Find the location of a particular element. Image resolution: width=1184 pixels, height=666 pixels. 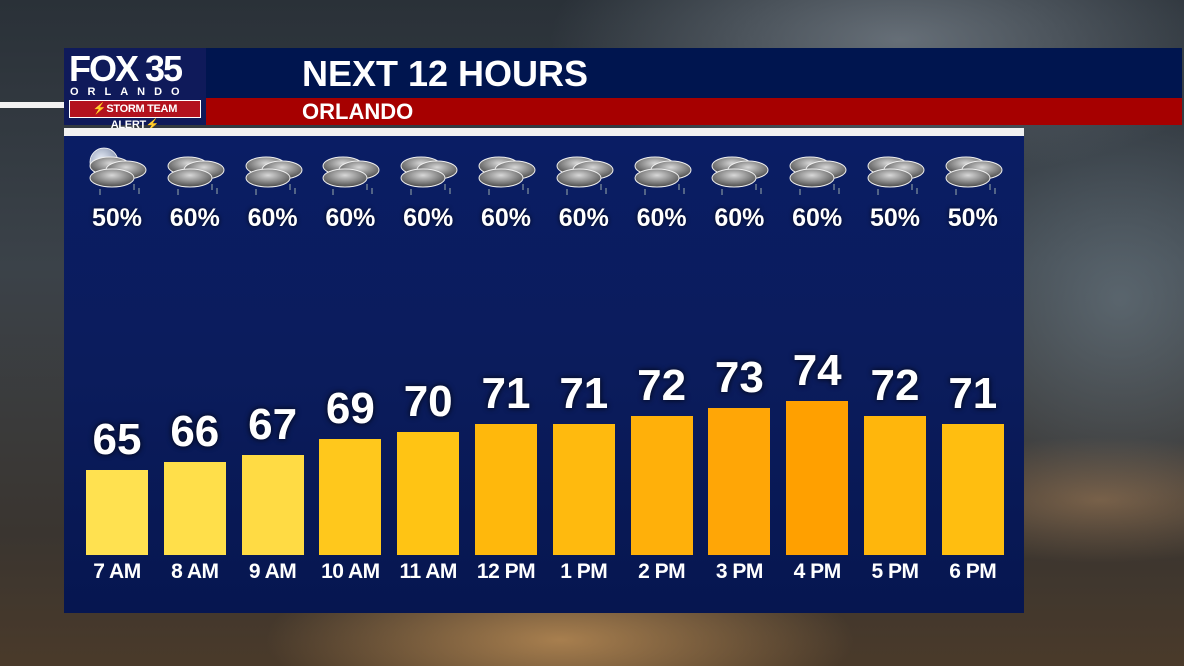

title-bar: NEXT 12 HOURS is located at coordinates (694, 73).